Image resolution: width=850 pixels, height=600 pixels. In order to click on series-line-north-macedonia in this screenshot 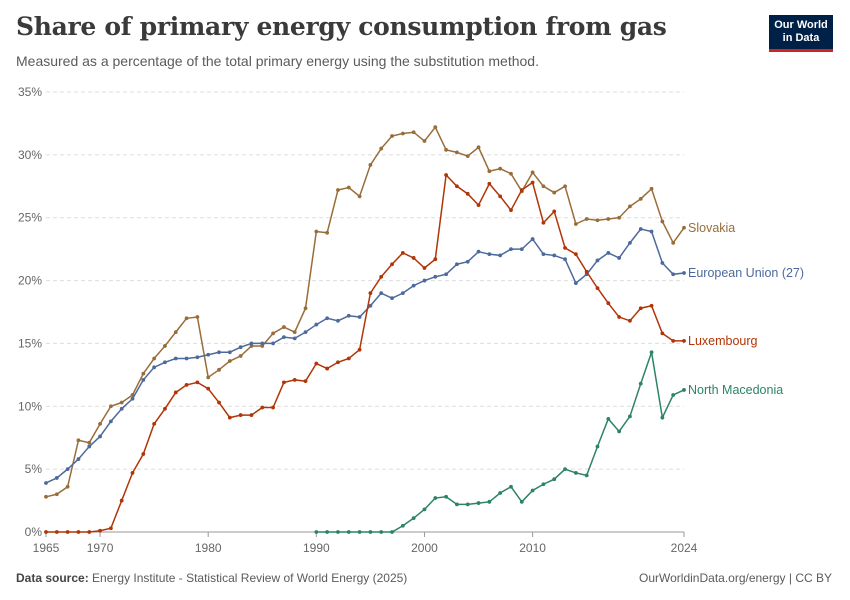, I will do `click(500, 442)`.